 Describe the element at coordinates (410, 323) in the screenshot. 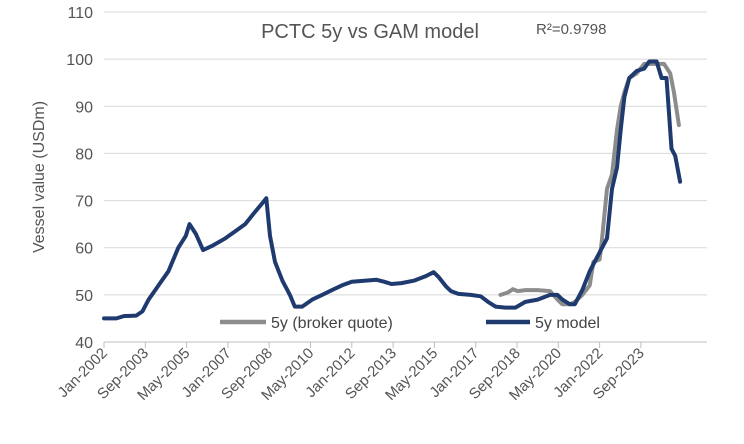

I see `legend: 5y (broker quote) 5y model` at that location.